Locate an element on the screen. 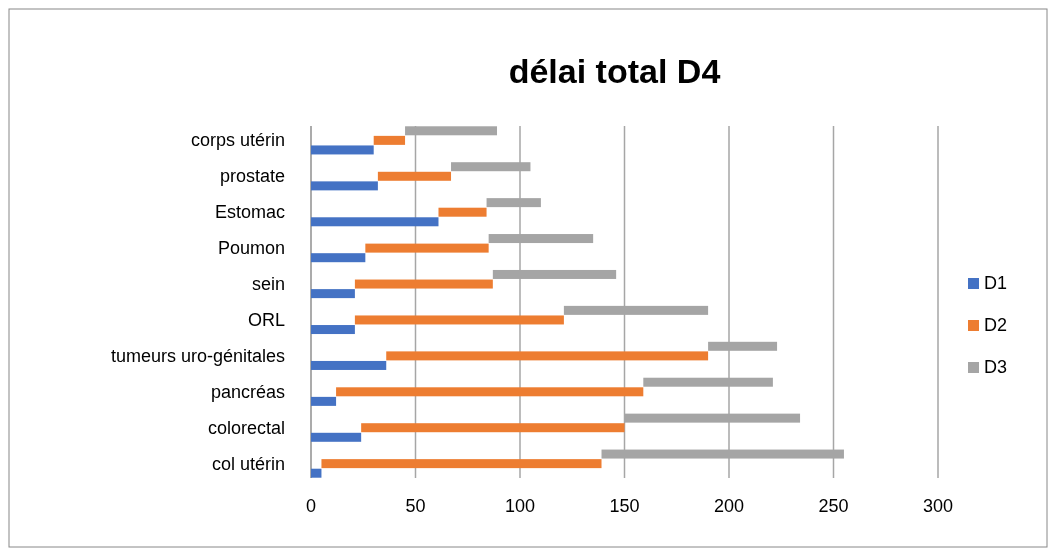 The height and width of the screenshot is (557, 1059). x-tick-label: 100 is located at coordinates (520, 506).